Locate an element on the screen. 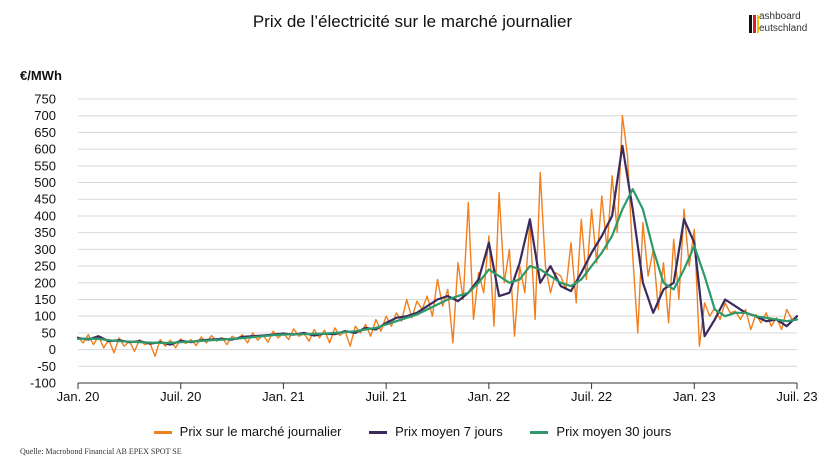 This screenshot has width=825, height=464. legend-item-30d: Prix moyen 30 jours is located at coordinates (600, 431).